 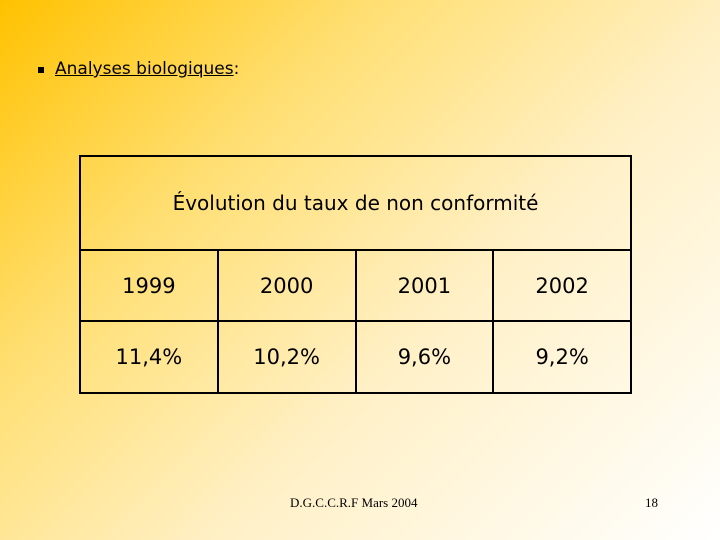 I want to click on year-cell: 2002, so click(x=562, y=285).